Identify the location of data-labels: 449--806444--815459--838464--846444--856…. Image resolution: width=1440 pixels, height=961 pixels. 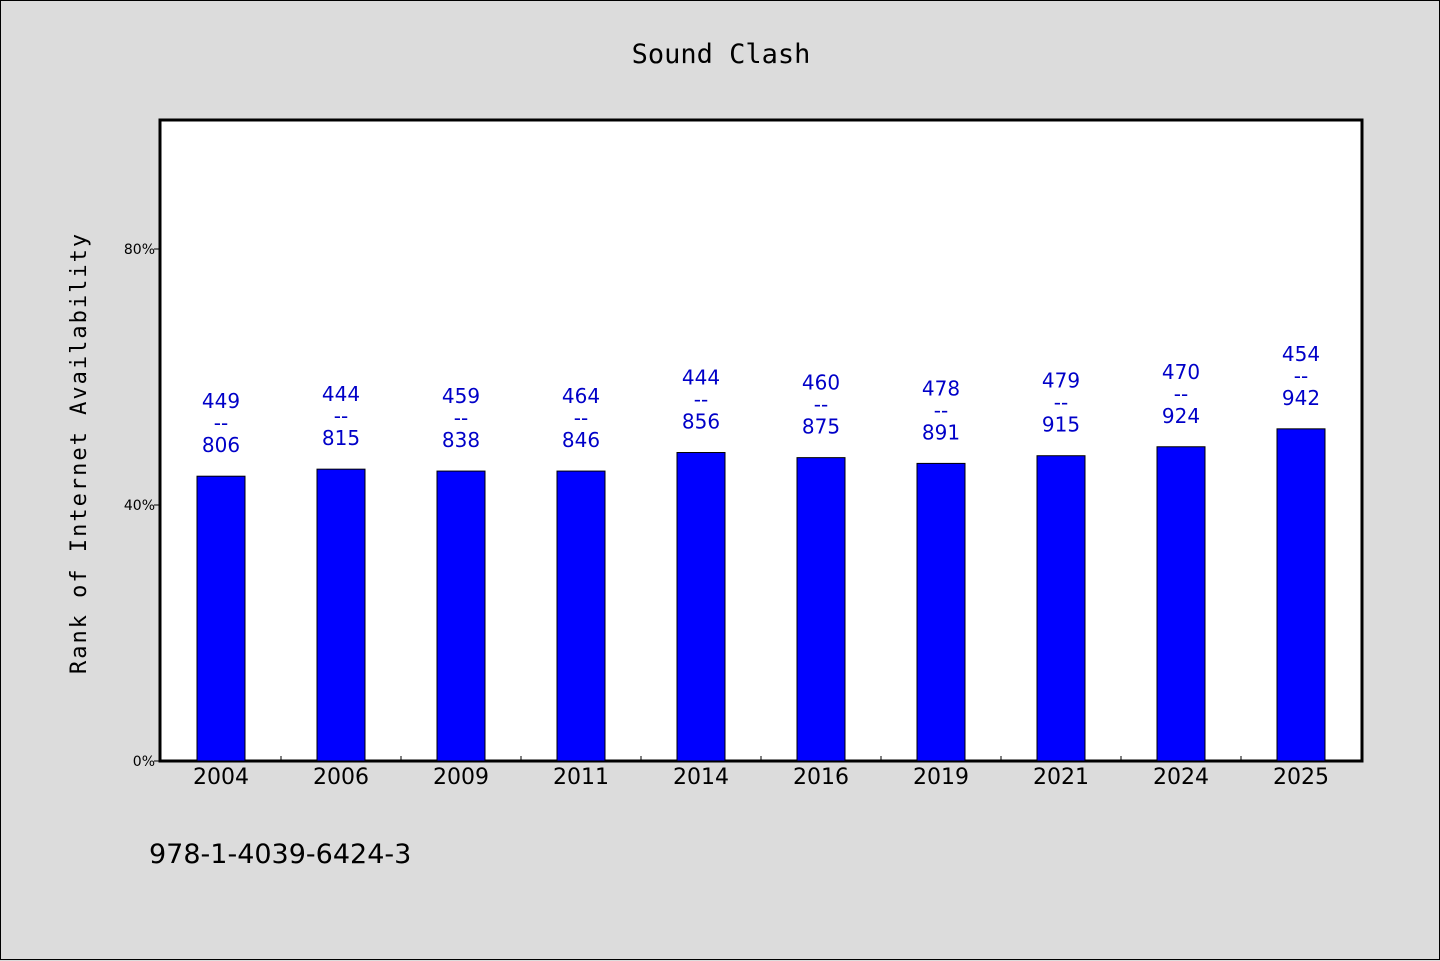
(761, 399).